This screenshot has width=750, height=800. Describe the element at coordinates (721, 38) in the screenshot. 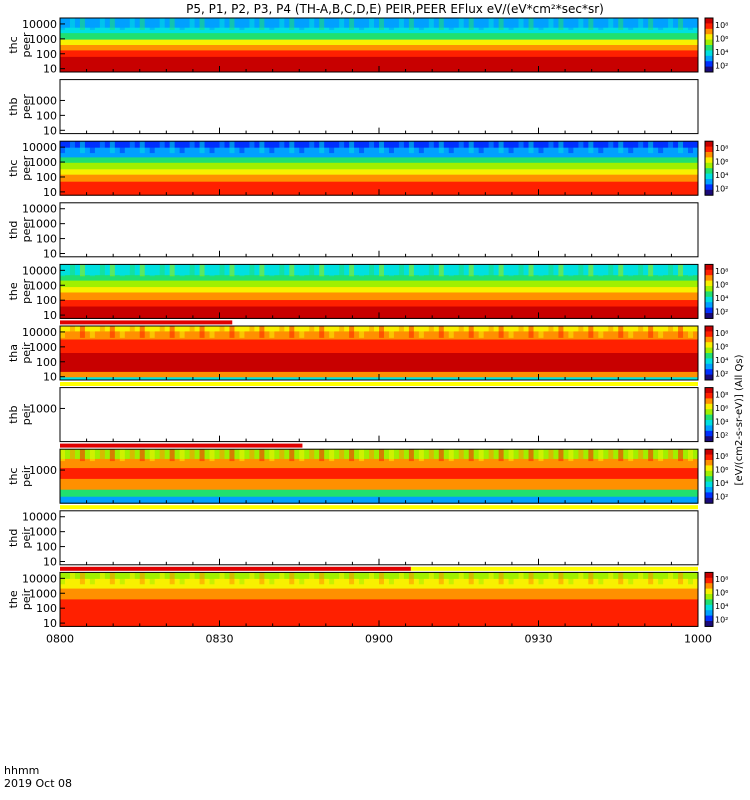

I see `colorbar-tick-label: 10⁶` at that location.